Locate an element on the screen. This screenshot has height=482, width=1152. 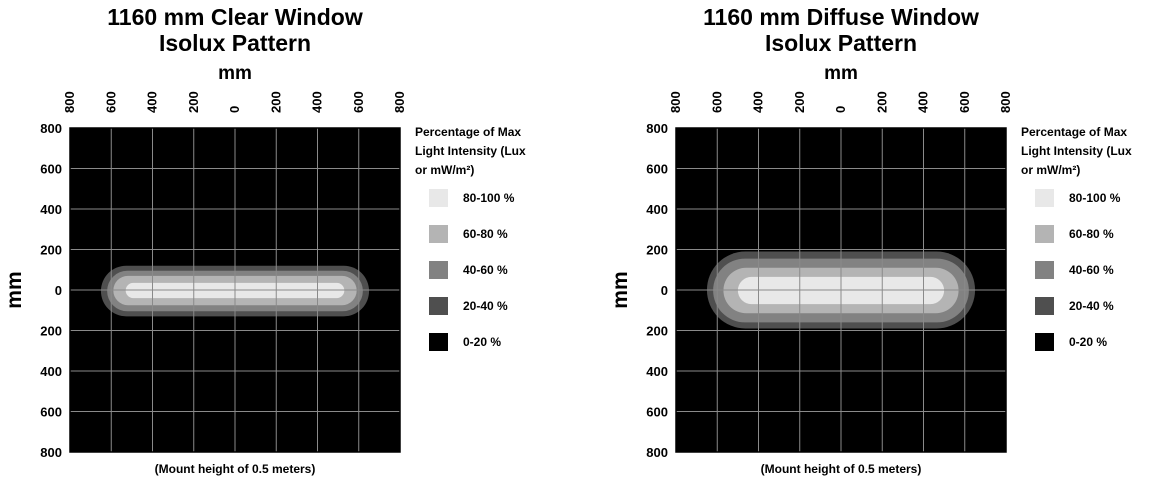
chart-title-line-1: 1160 mm Diffuse Window is located at coordinates (841, 17).